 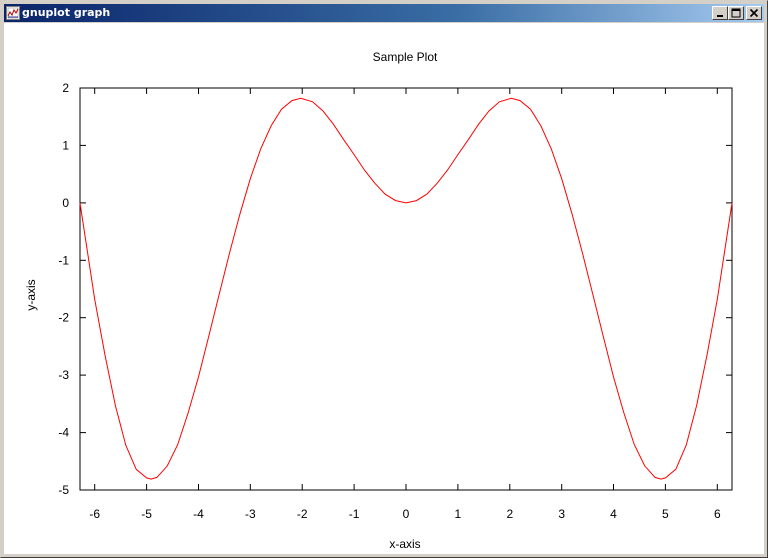 What do you see at coordinates (65, 88) in the screenshot?
I see `y-tick-label: 2` at bounding box center [65, 88].